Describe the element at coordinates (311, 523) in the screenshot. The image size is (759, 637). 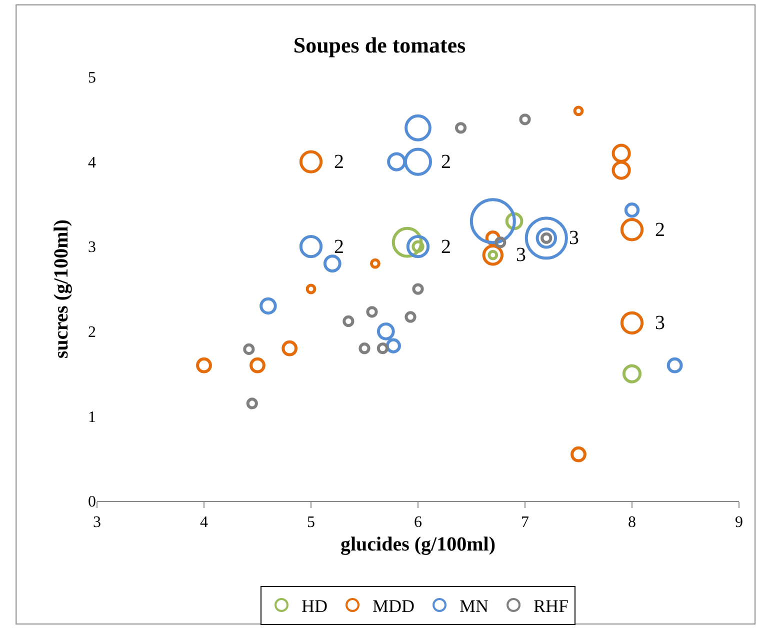
I see `x-tick-label: 5` at that location.